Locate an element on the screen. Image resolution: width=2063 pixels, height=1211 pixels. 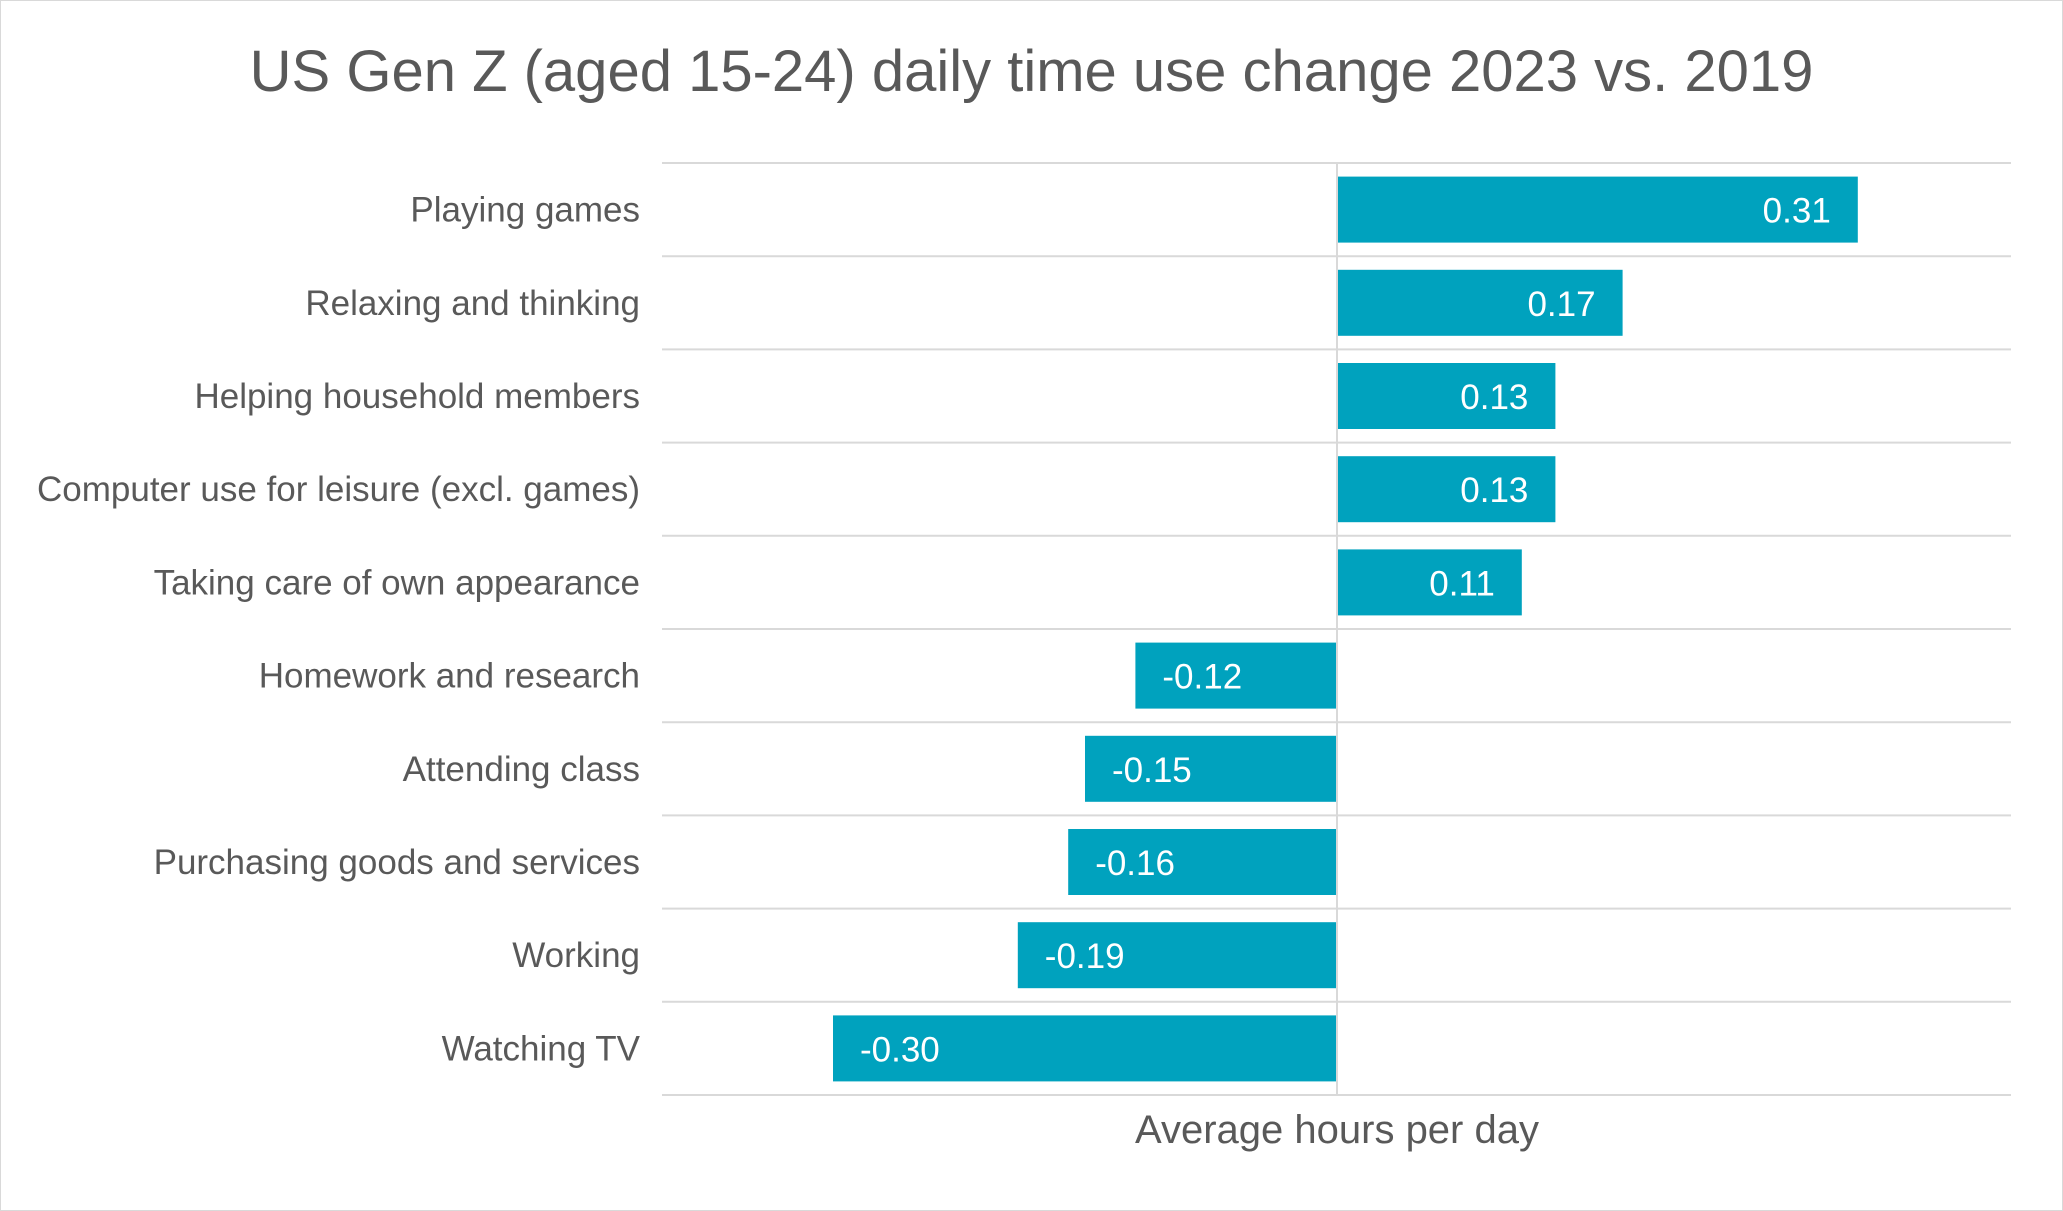
category-label: Working is located at coordinates (576, 955).